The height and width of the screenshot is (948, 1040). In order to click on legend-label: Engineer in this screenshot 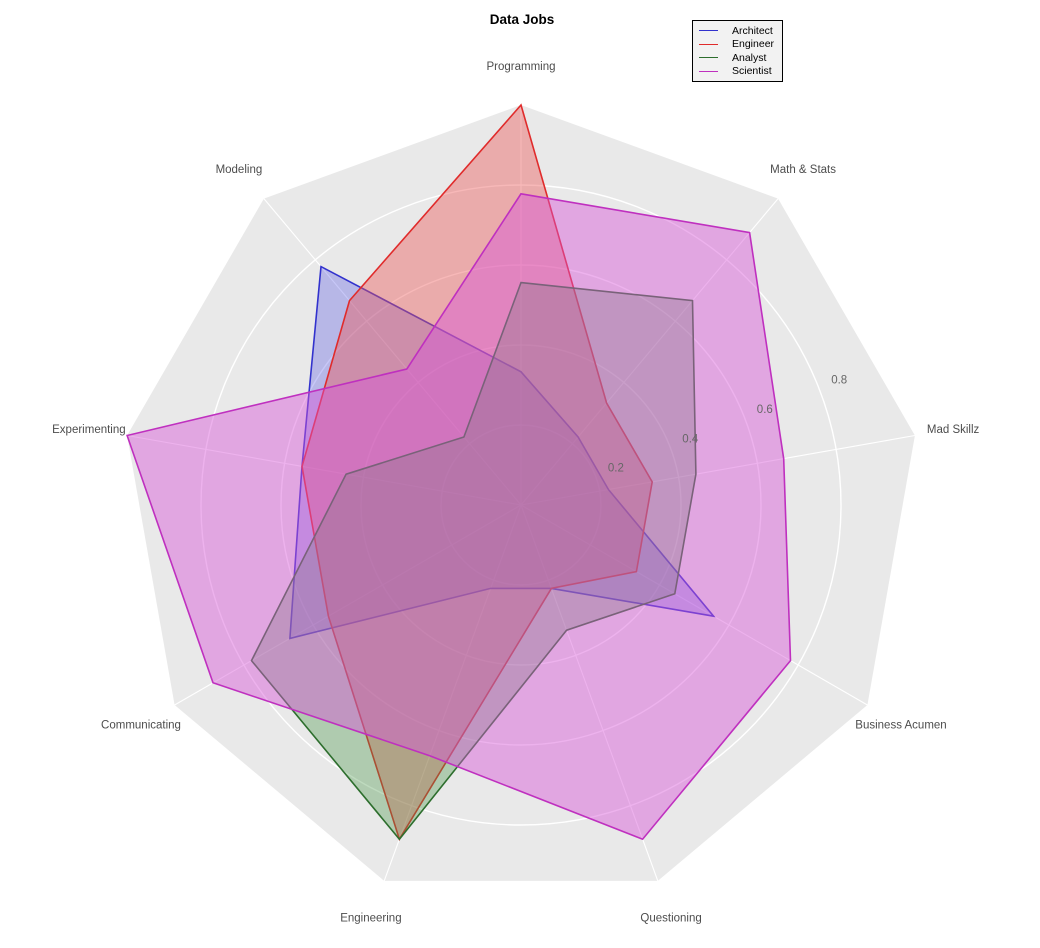, I will do `click(753, 44)`.